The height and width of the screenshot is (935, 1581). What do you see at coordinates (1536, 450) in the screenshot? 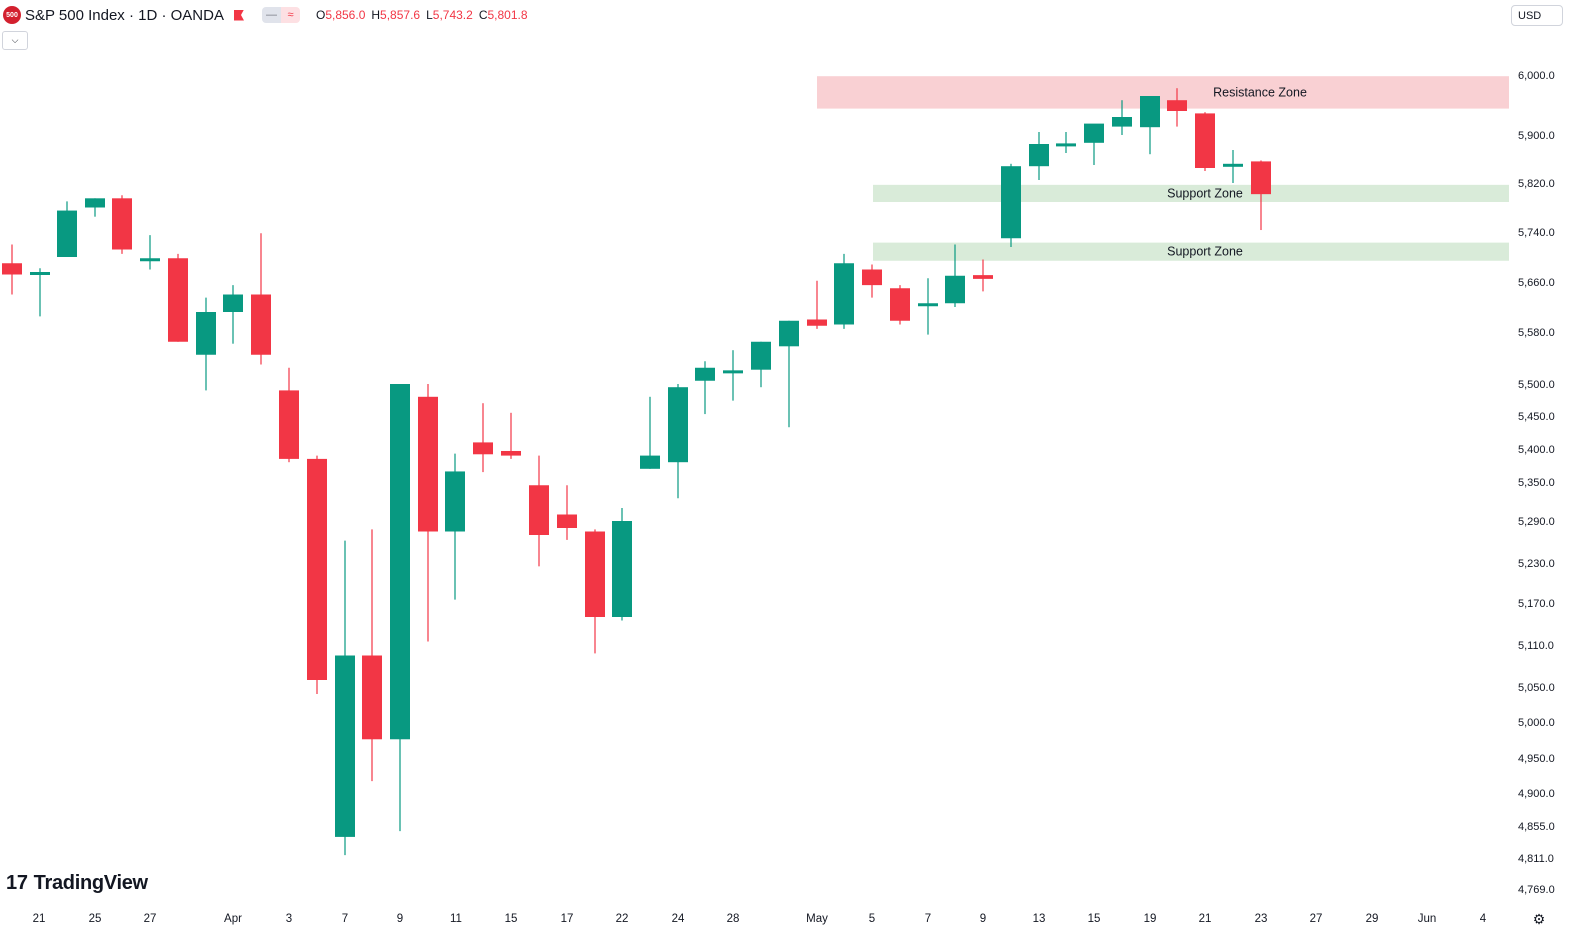
I see `y-tick-label: 5,400.0` at bounding box center [1536, 450].